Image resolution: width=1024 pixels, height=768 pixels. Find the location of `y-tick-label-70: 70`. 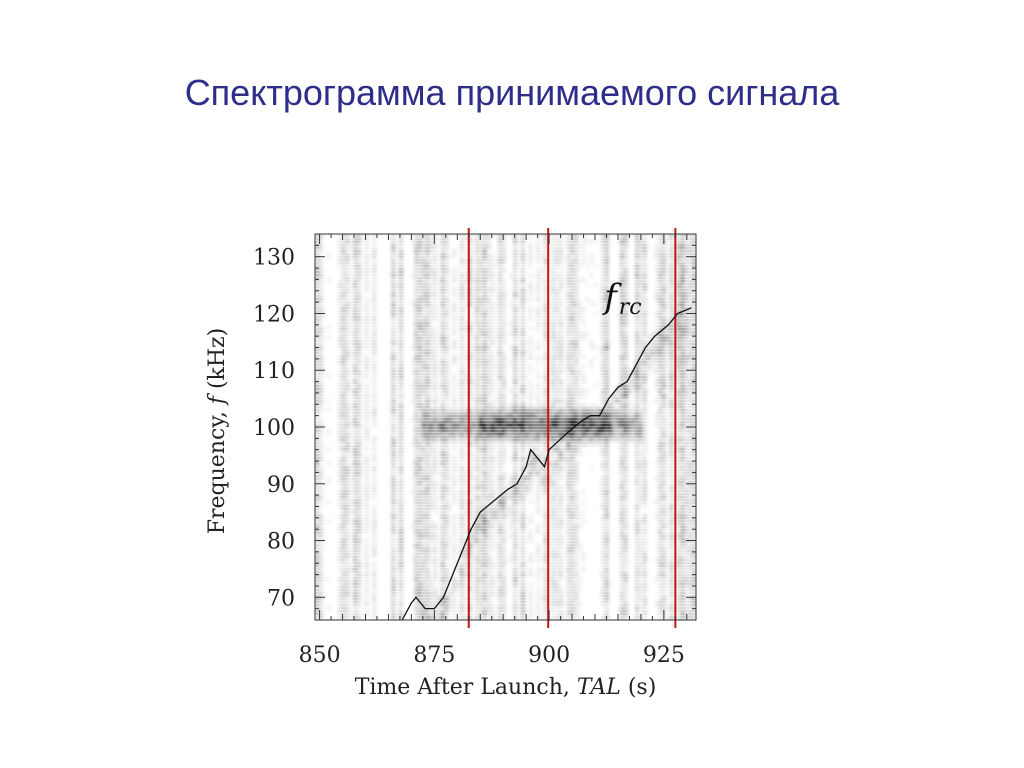

y-tick-label-70: 70 is located at coordinates (281, 598).